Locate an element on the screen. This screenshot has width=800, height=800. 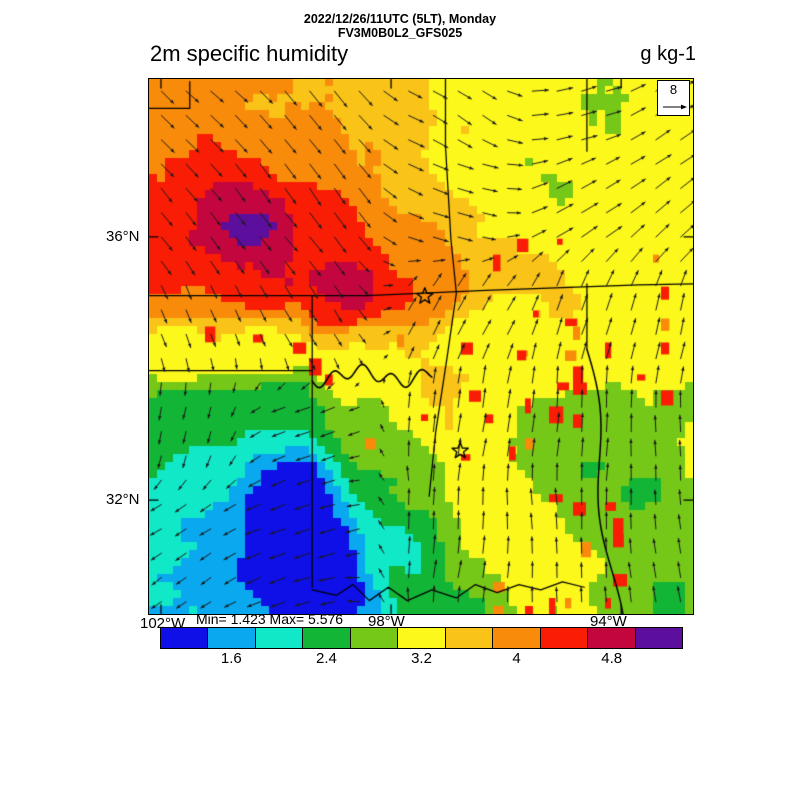
colorbar-tick-2: 3.2 is located at coordinates (421, 658).